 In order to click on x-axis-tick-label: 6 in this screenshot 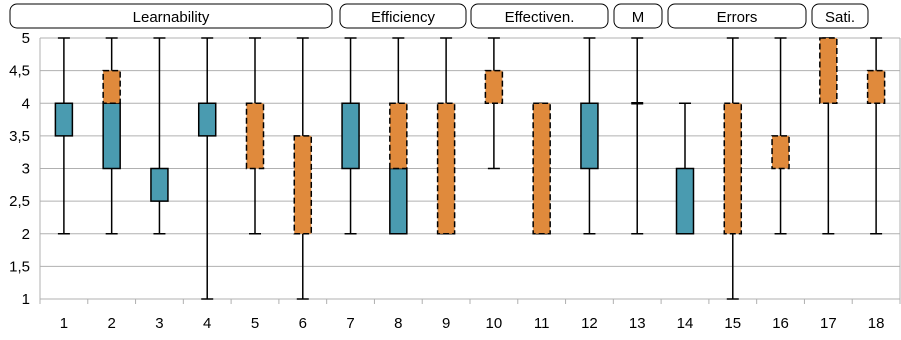, I will do `click(303, 323)`.